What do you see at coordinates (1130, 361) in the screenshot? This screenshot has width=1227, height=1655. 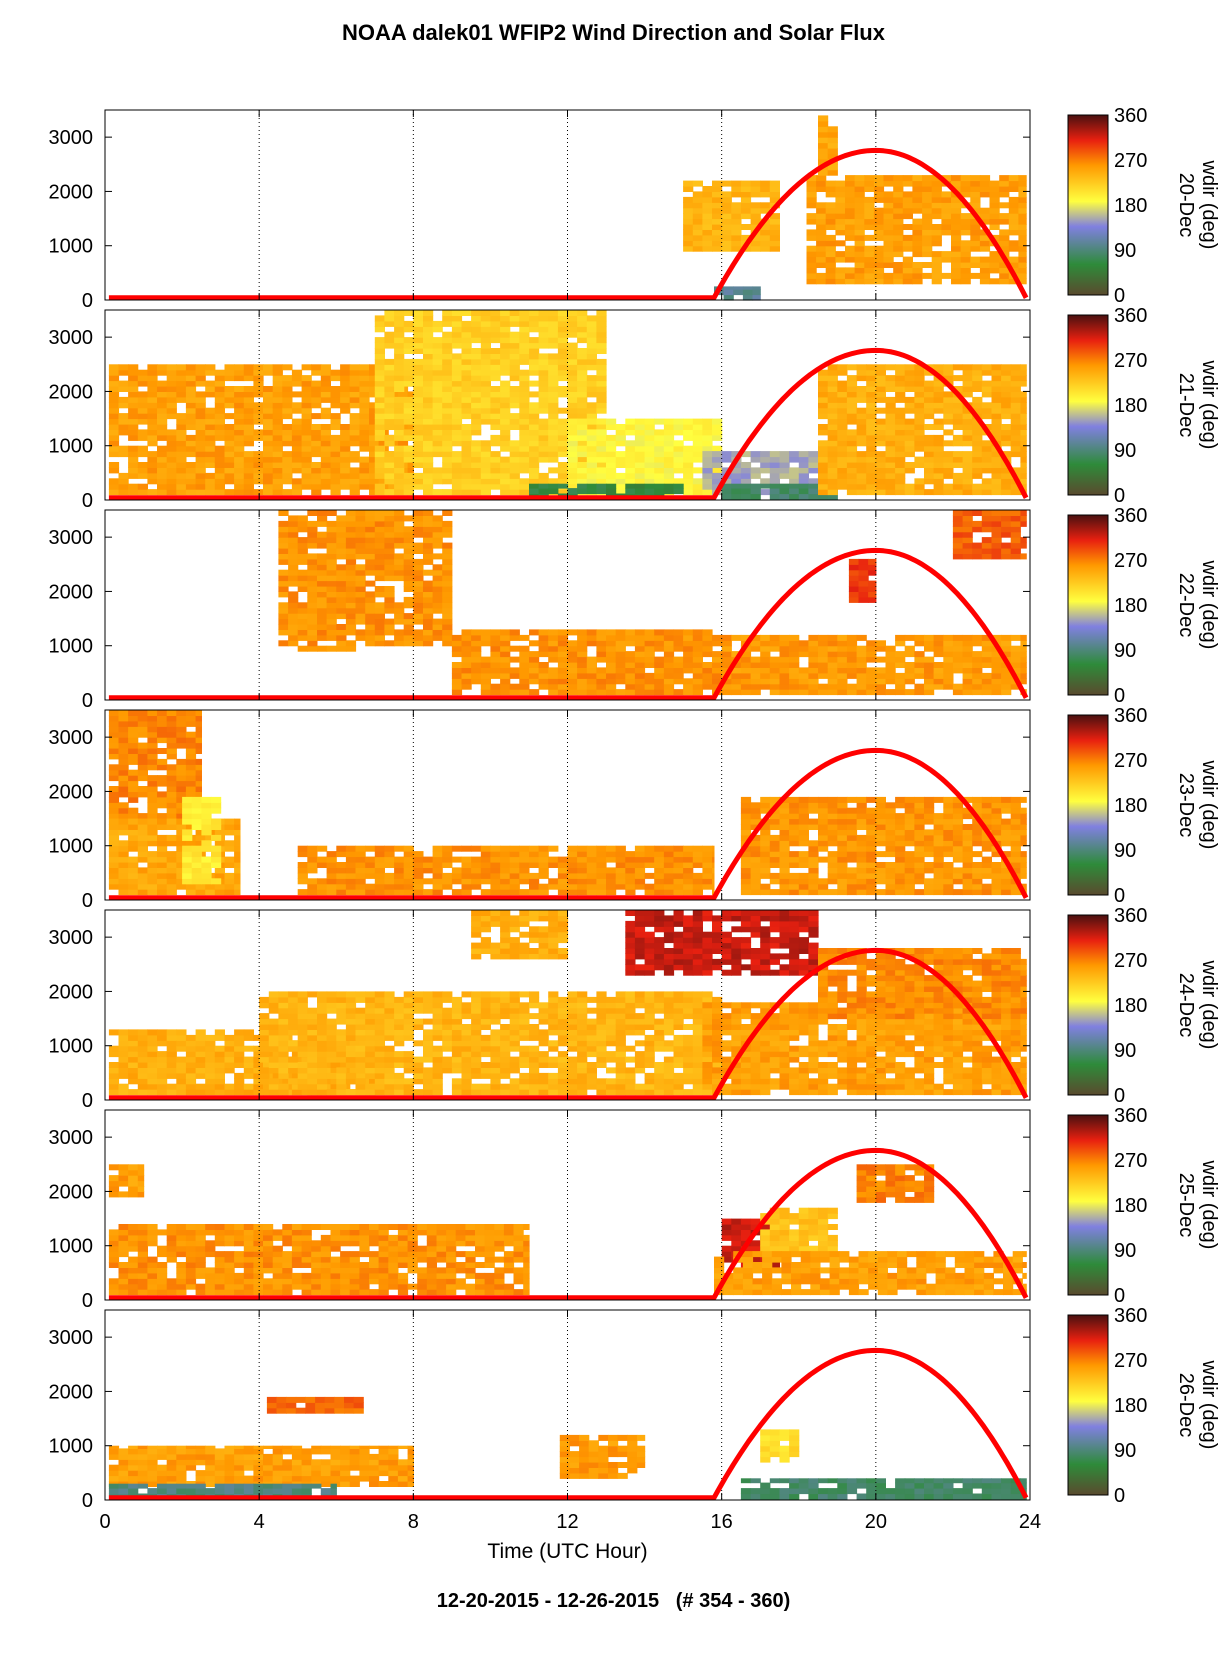 I see `colorbar-tick-label: 270` at bounding box center [1130, 361].